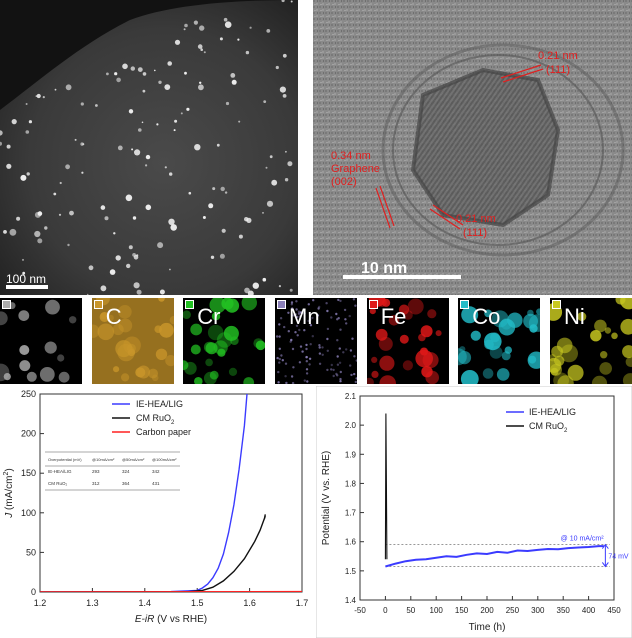 Image resolution: width=632 pixels, height=638 pixels. What do you see at coordinates (351, 454) in the screenshot?
I see `y-tick-label: 1.9` at bounding box center [351, 454].